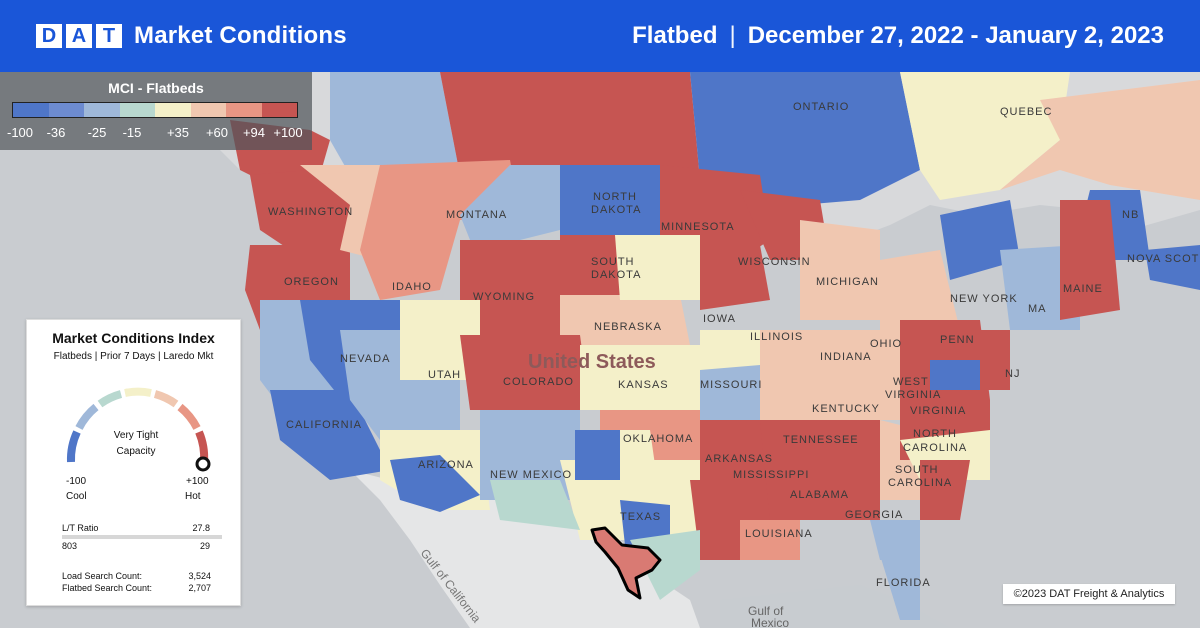 This screenshot has width=1200, height=628. What do you see at coordinates (156, 88) in the screenshot?
I see `legend-title: MCI - Flatbeds` at bounding box center [156, 88].